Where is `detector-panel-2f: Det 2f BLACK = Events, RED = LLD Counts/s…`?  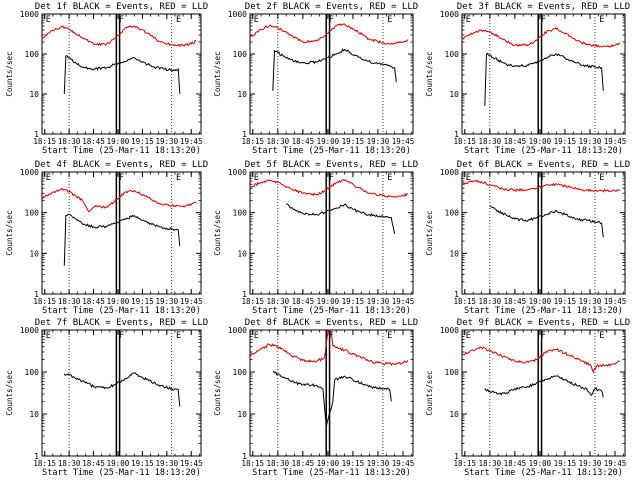 detector-panel-2f: Det 2f BLACK = Events, RED = LLD Counts/s… is located at coordinates (315, 79).